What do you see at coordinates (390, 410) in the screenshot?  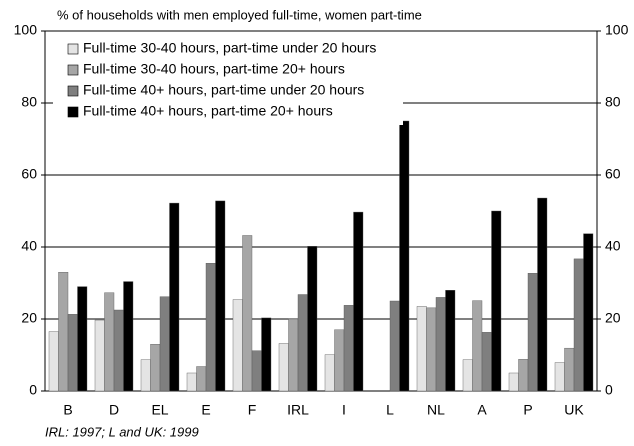 I see `x-tick-label: L` at bounding box center [390, 410].